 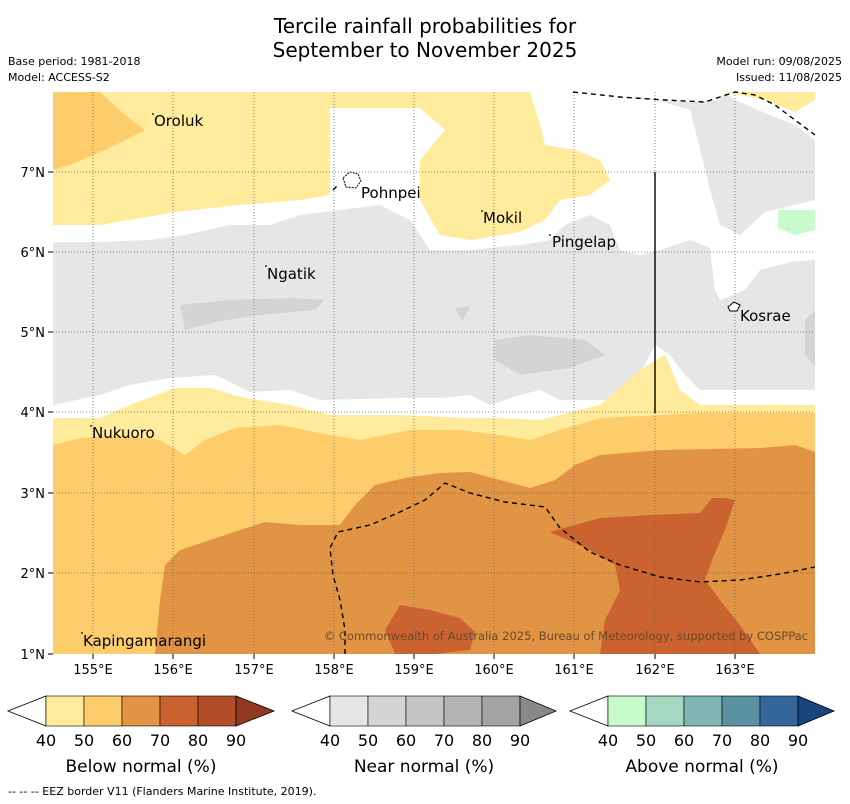 What do you see at coordinates (796, 222) in the screenshot?
I see `above-normal-40-patch` at bounding box center [796, 222].